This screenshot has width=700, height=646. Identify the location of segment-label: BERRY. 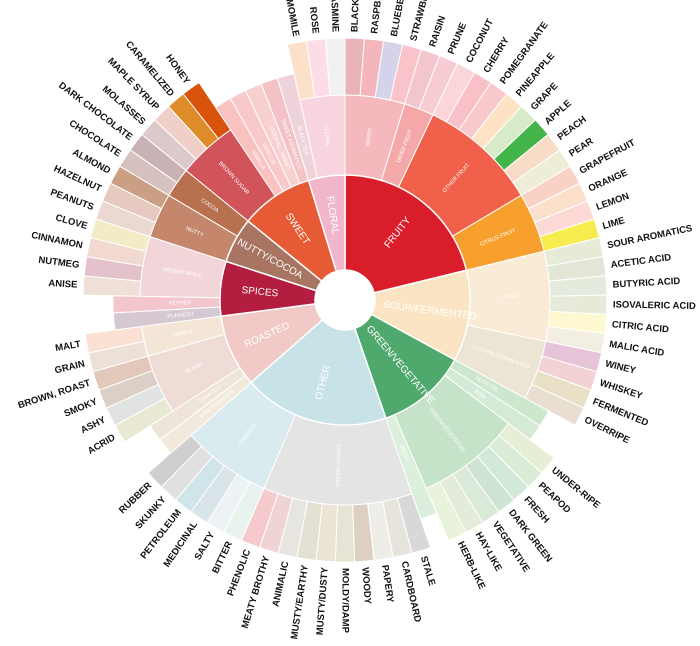
(369, 137).